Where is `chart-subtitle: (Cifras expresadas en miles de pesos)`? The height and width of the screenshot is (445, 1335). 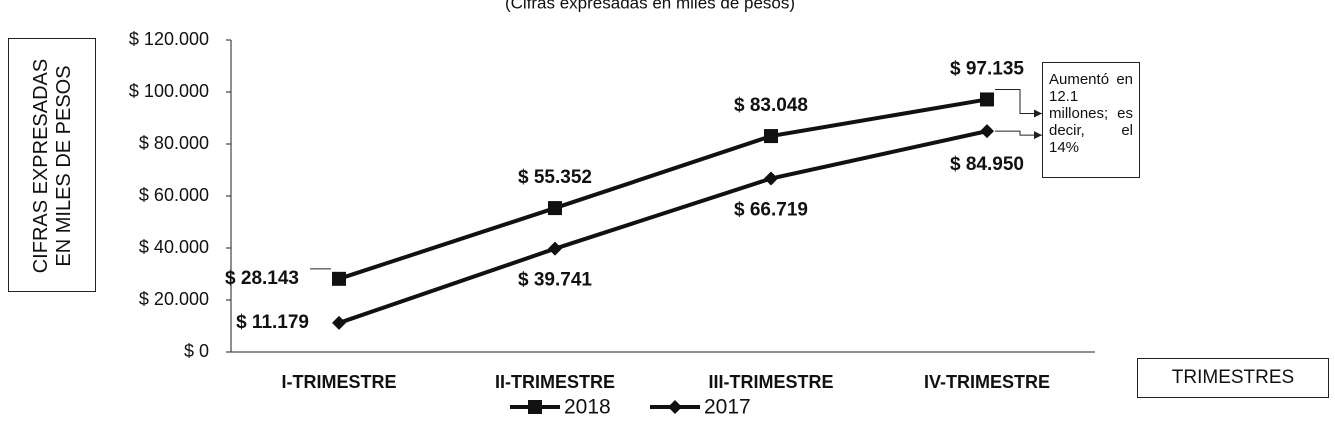
chart-subtitle: (Cifras expresadas en miles de pesos) is located at coordinates (650, 6).